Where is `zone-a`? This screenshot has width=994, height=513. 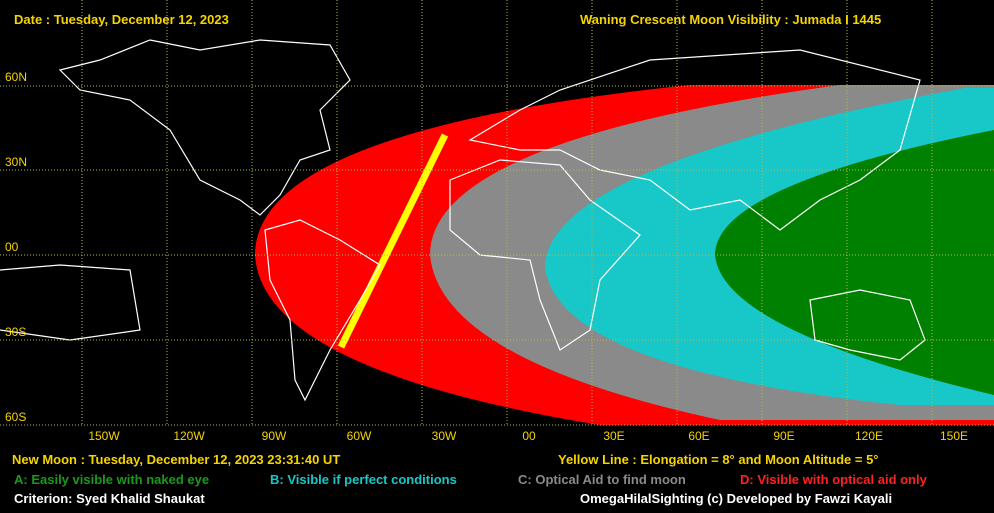
zone-a is located at coordinates (854, 262).